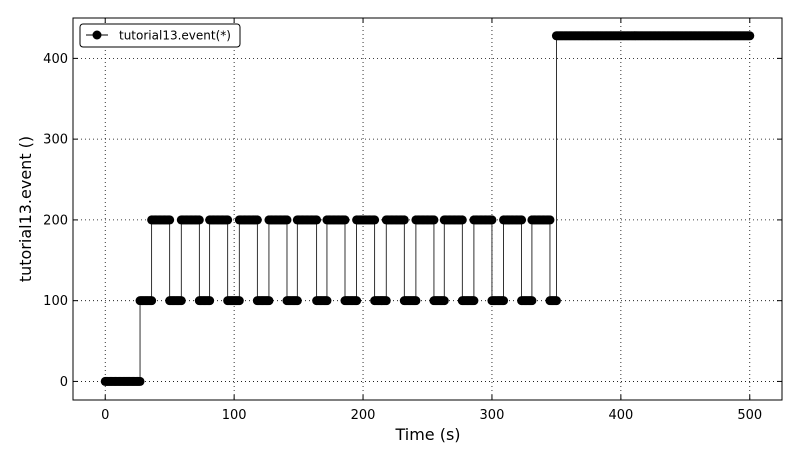  I want to click on y-tick-label: 300, so click(55, 140).